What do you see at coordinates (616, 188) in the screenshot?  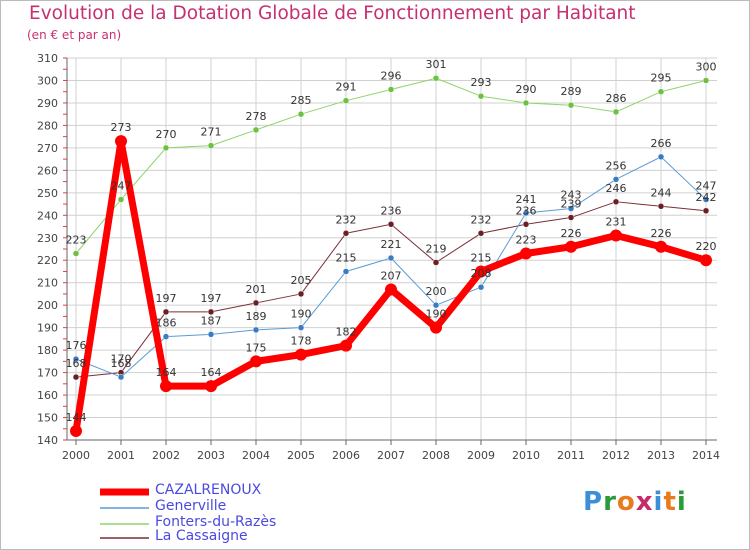 I see `data-label: 246` at bounding box center [616, 188].